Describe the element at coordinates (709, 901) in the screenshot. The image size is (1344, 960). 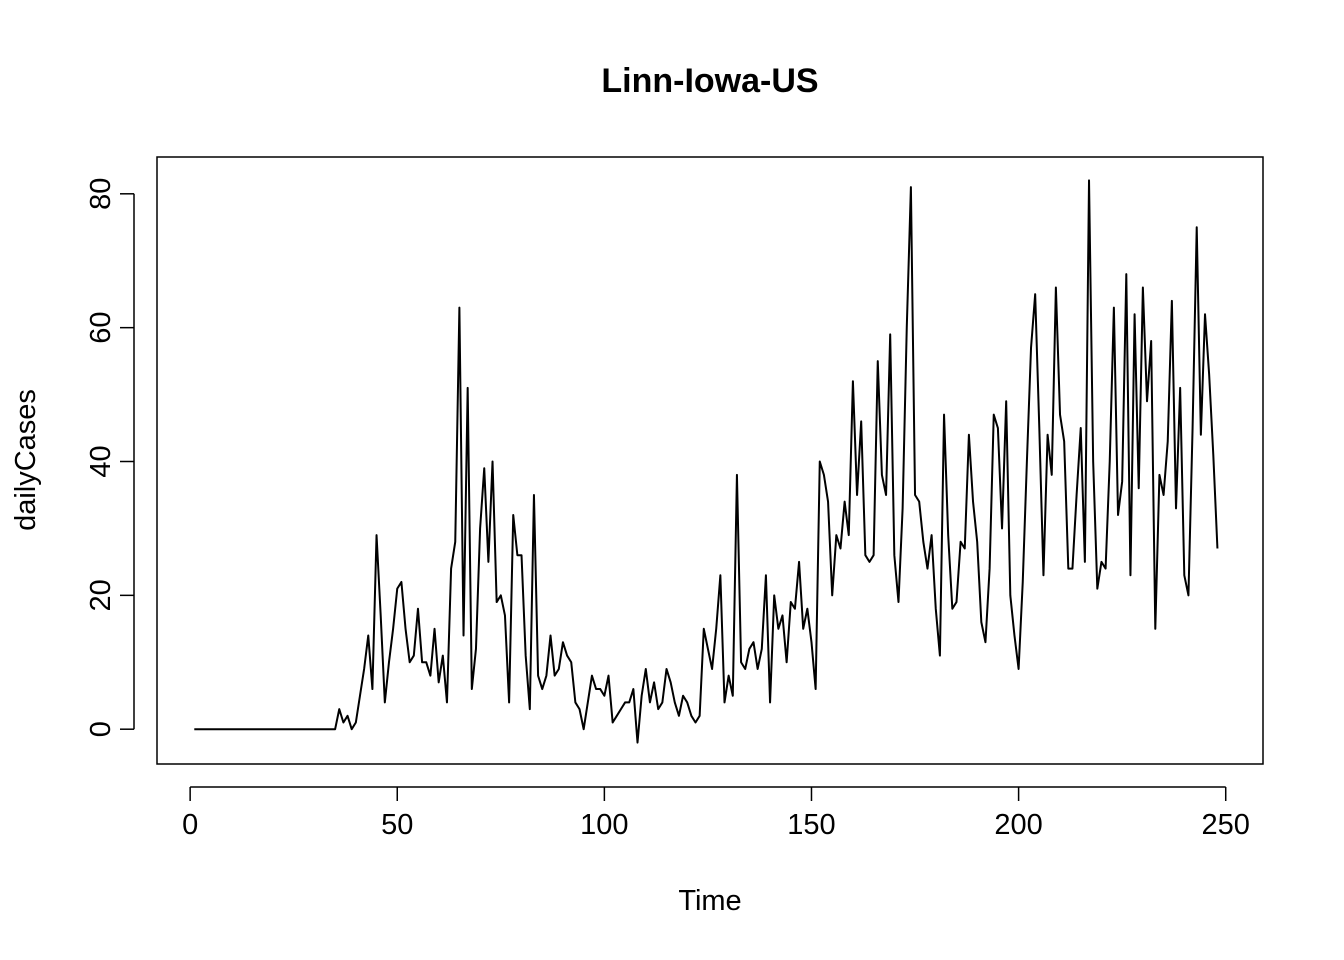
I see `x-axis-label: Time` at that location.